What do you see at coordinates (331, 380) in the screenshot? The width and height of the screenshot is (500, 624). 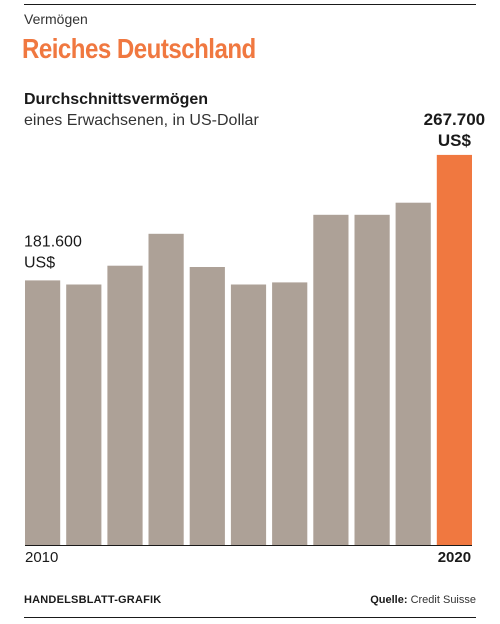 I see `bar-2017` at bounding box center [331, 380].